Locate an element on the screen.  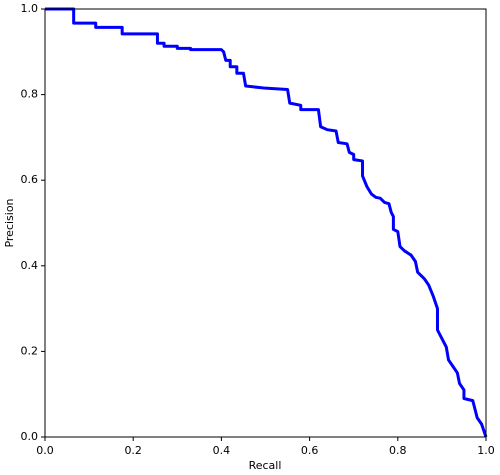
y-tick-label: 0.2 is located at coordinates (30, 350).